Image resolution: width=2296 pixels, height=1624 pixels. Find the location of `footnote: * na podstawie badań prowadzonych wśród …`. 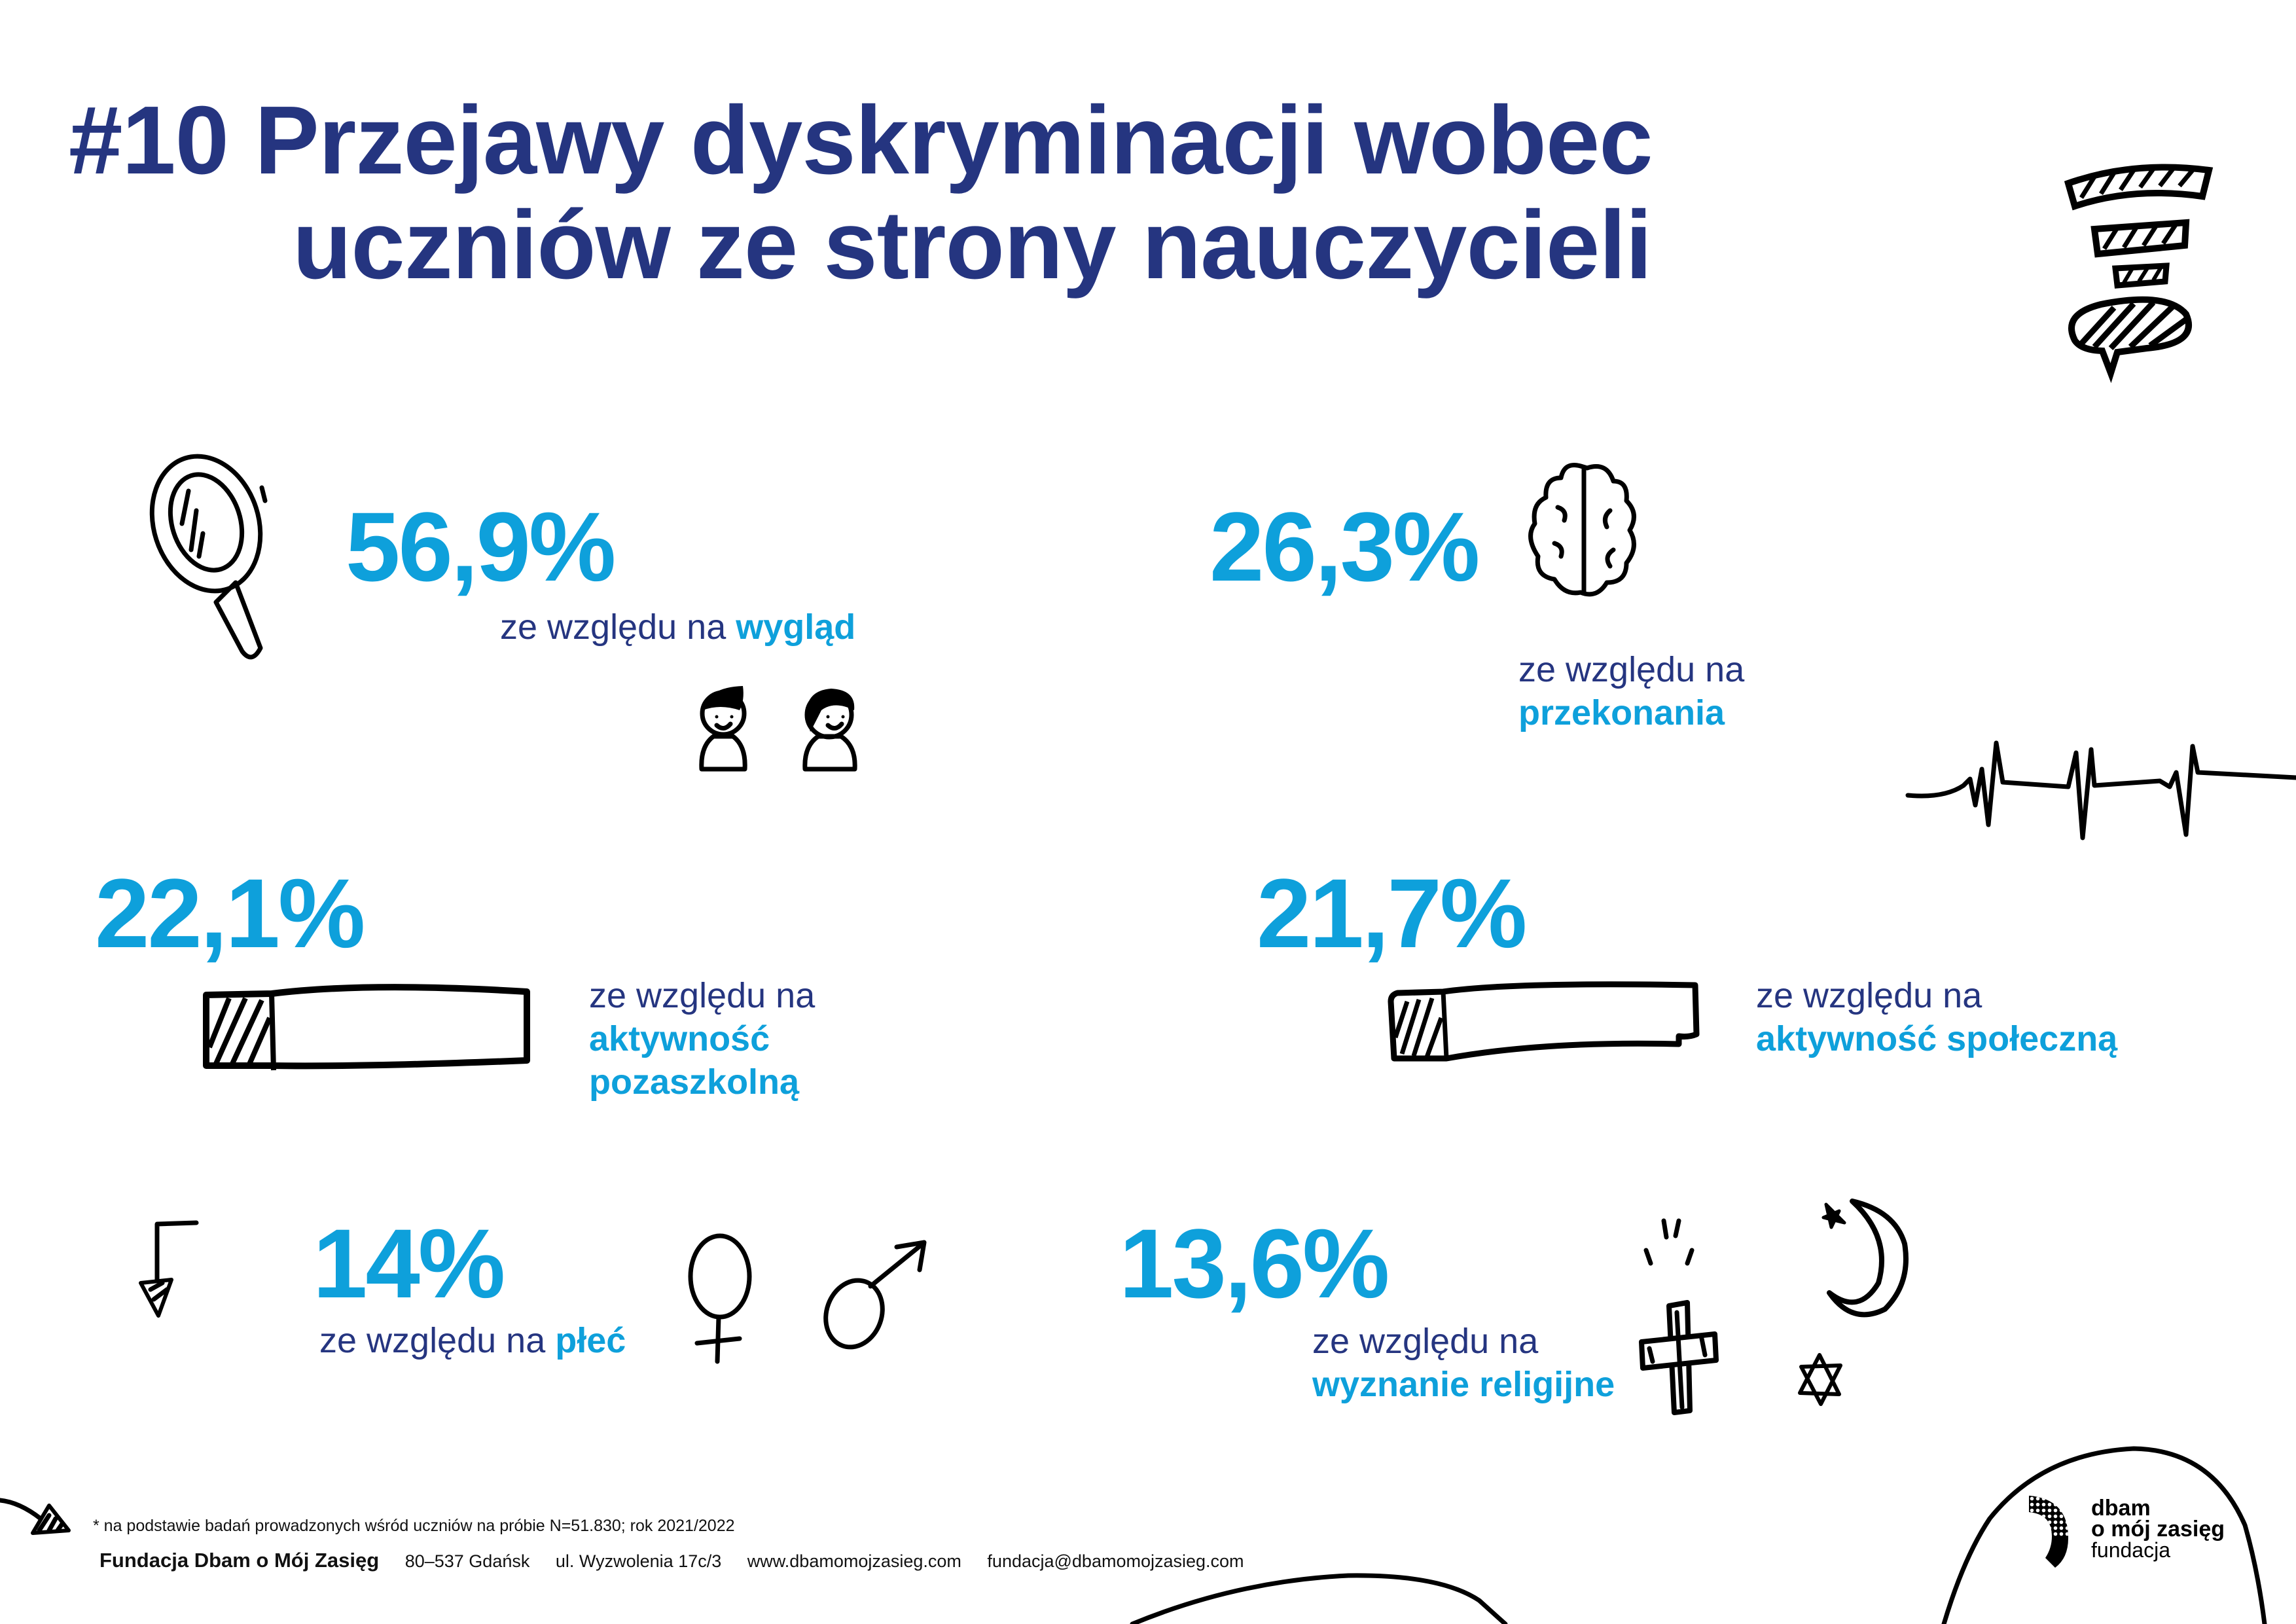

footnote: * na podstawie badań prowadzonych wśród … is located at coordinates (414, 1526).